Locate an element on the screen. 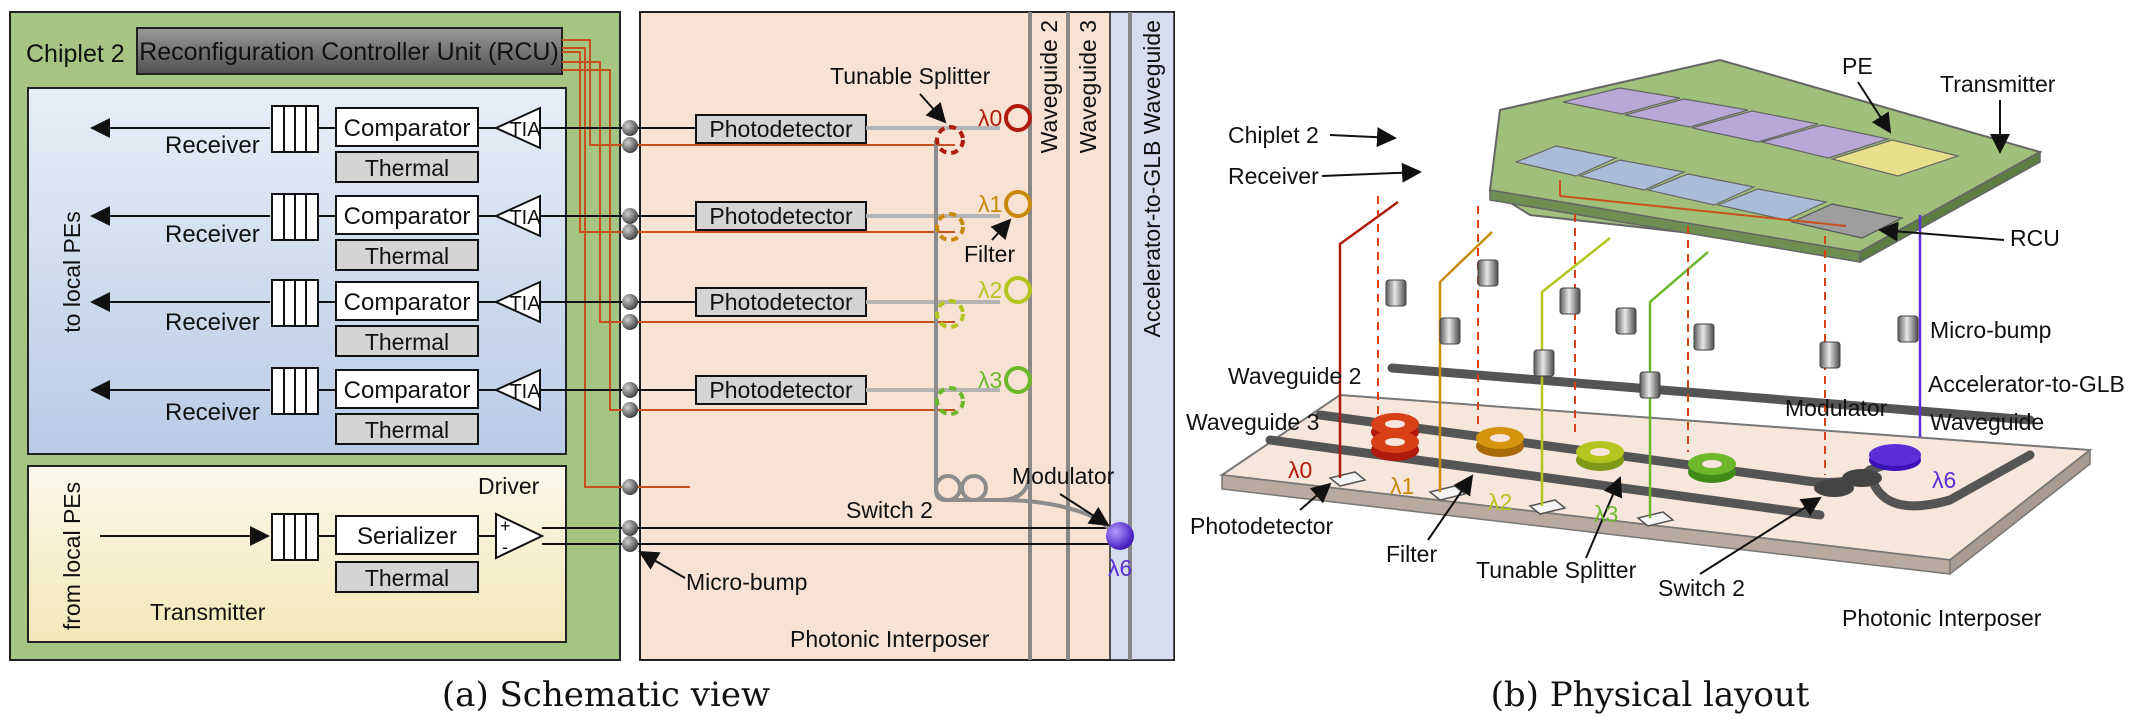  schematic-caption: (a) Schematic view is located at coordinates (606, 695).